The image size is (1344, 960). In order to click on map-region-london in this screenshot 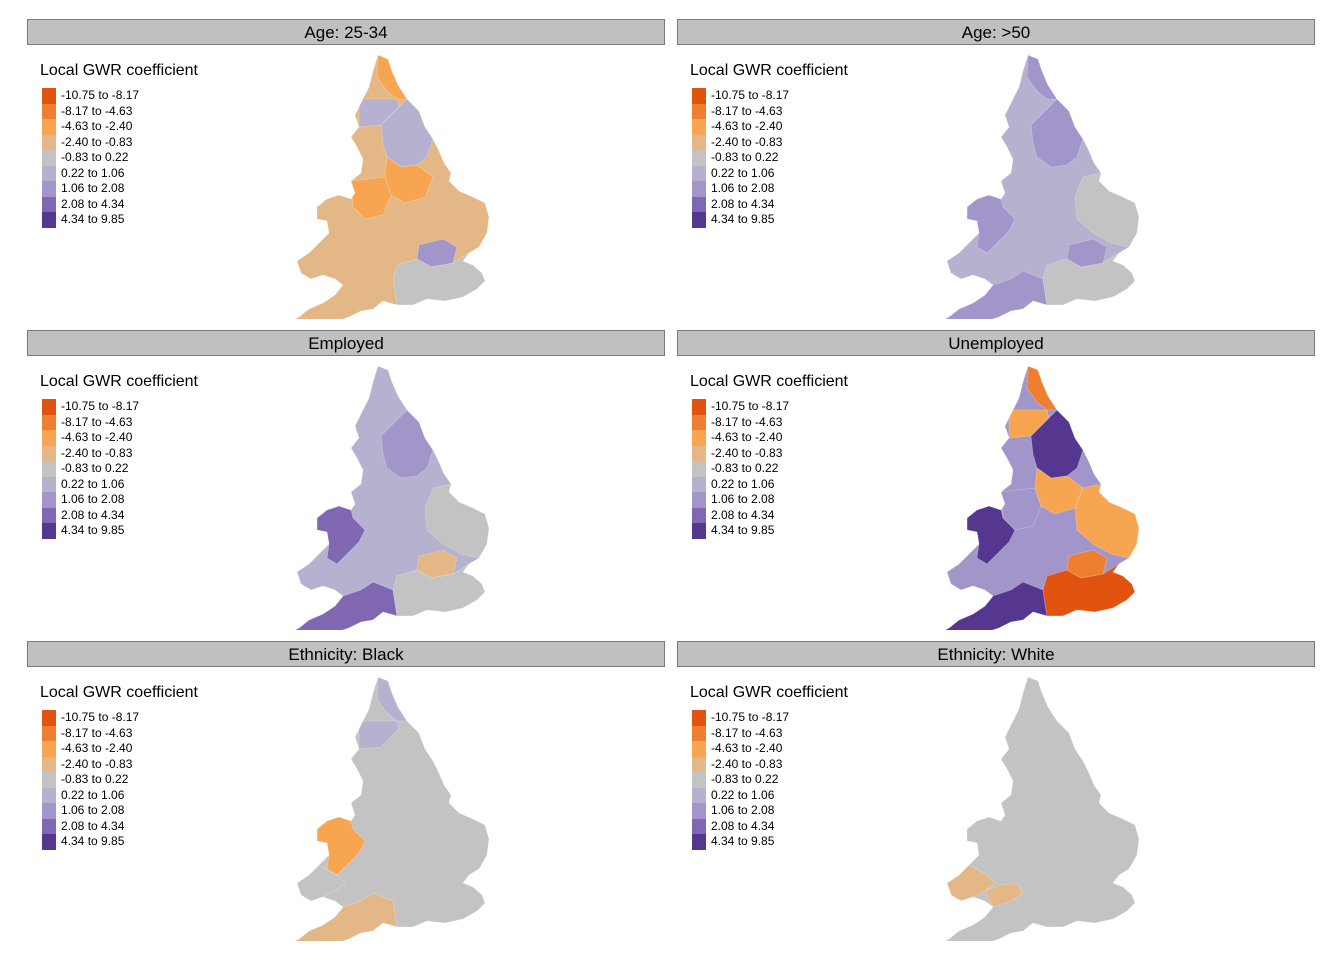, I will do `click(1087, 253)`.